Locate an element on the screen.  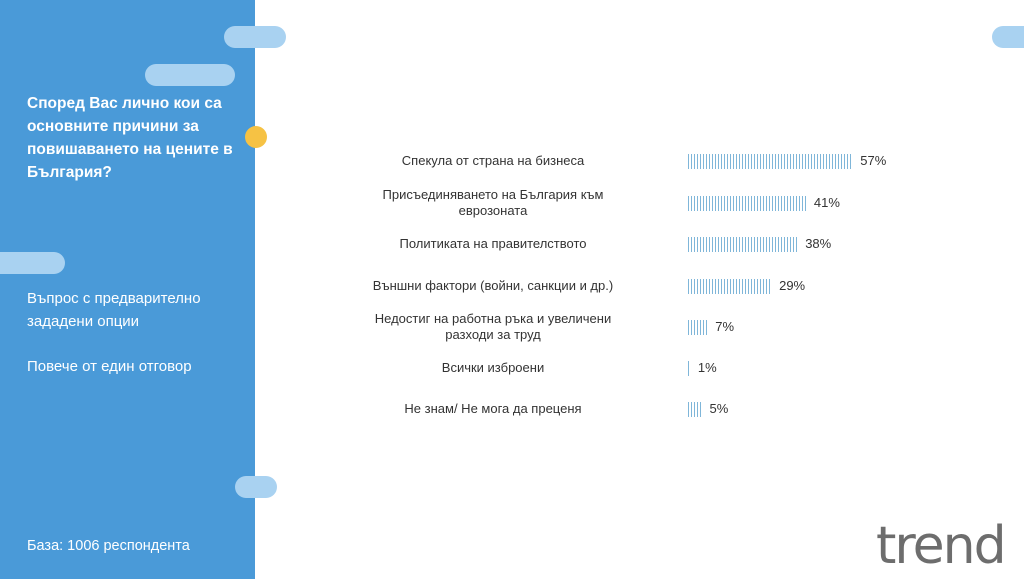
value-label: 5% is located at coordinates (719, 408).